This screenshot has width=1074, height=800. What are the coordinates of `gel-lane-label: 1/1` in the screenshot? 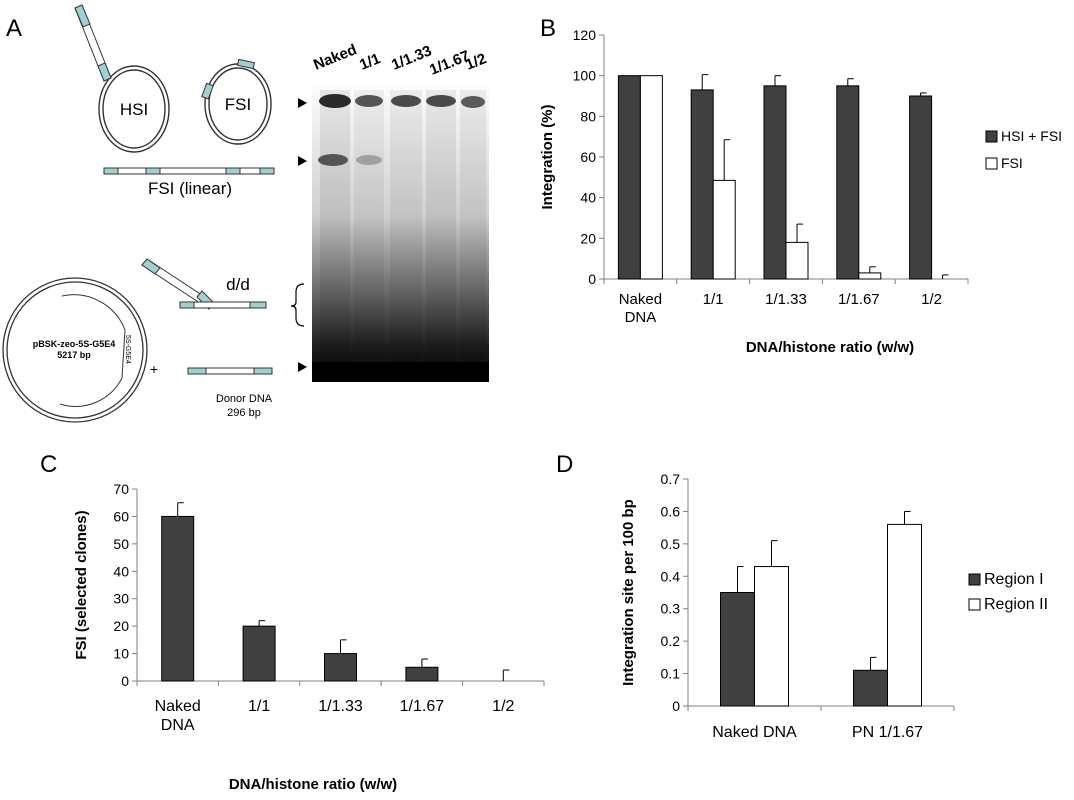 It's located at (370, 62).